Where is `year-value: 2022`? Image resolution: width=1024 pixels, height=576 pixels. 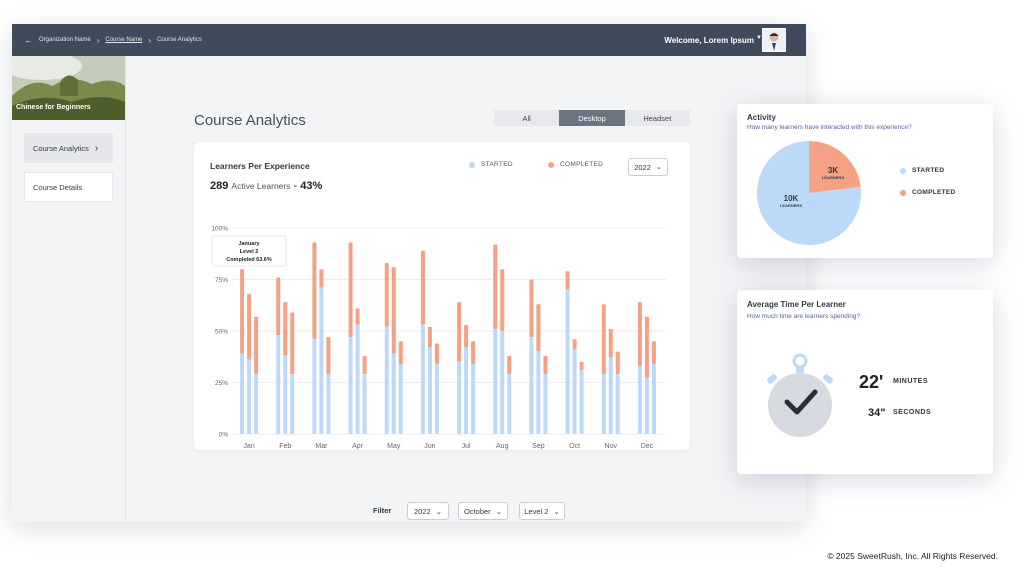 year-value: 2022 is located at coordinates (642, 167).